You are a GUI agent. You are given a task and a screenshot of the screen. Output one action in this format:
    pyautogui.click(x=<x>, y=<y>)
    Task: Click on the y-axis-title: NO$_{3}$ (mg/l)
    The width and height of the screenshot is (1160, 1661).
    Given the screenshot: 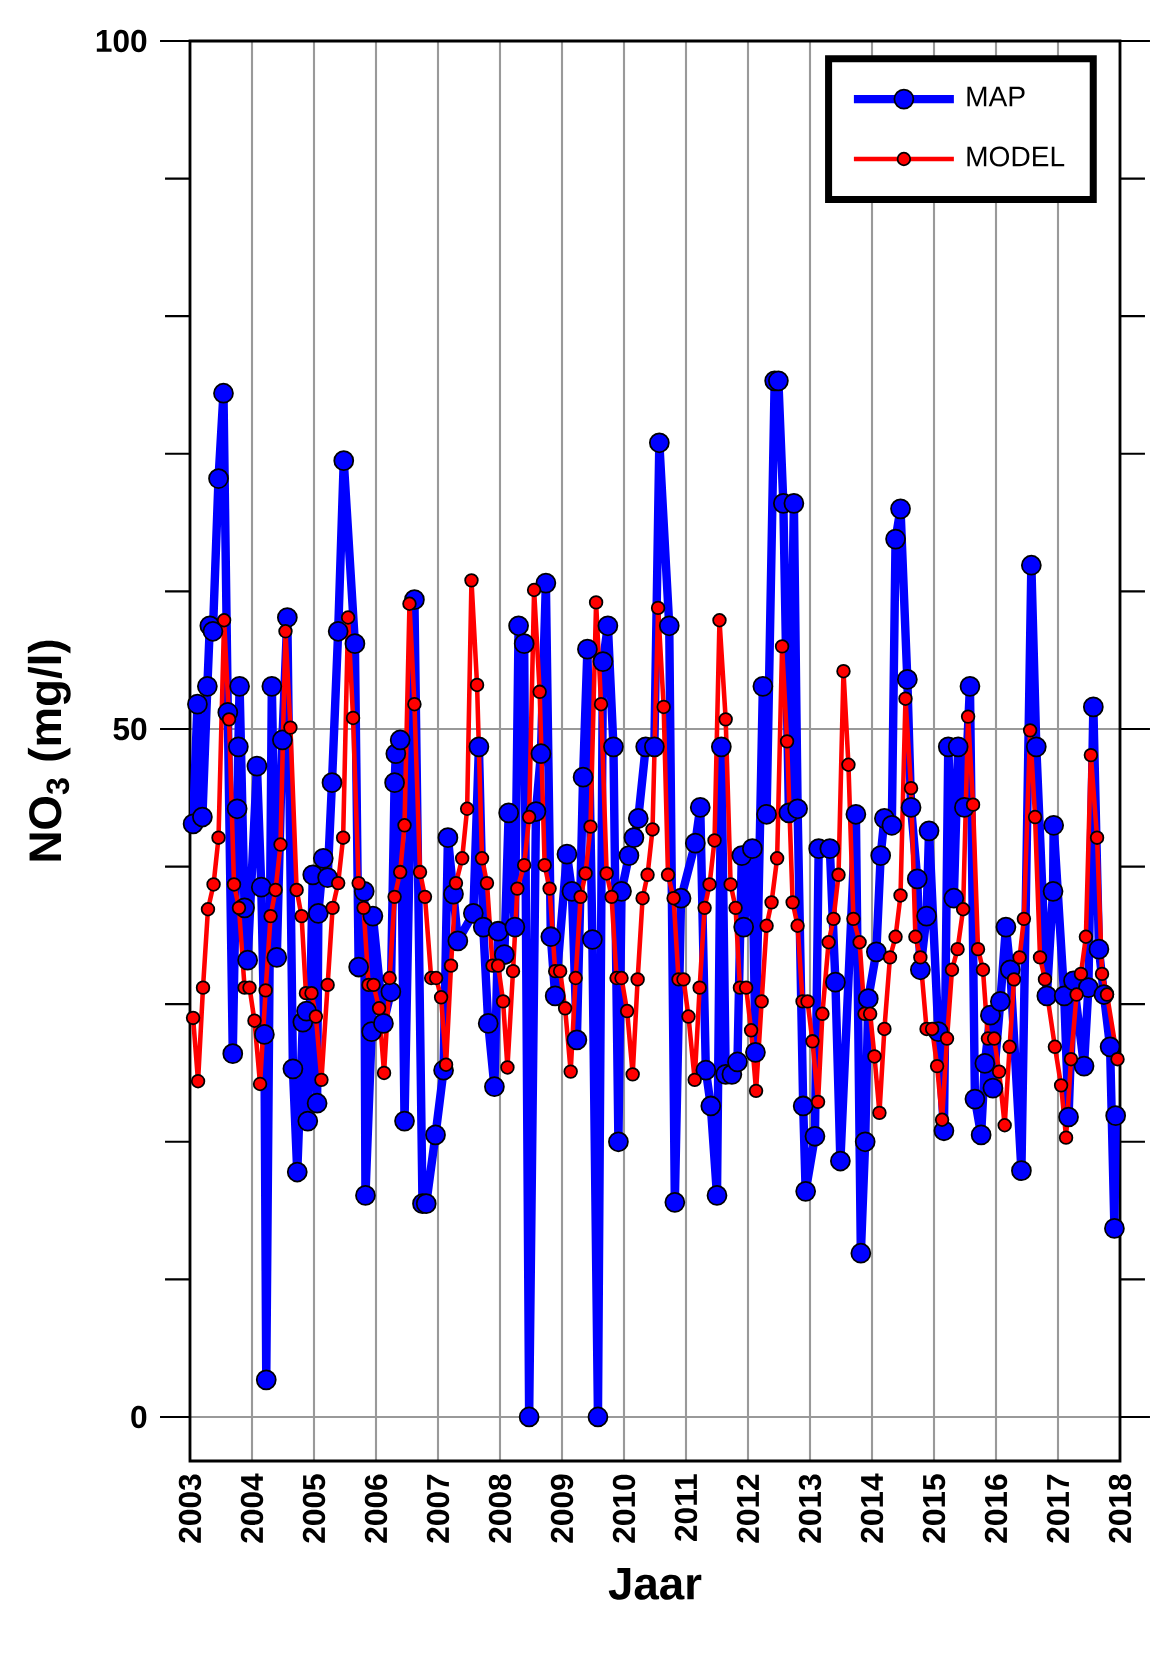 What is the action you would take?
    pyautogui.click(x=49, y=750)
    